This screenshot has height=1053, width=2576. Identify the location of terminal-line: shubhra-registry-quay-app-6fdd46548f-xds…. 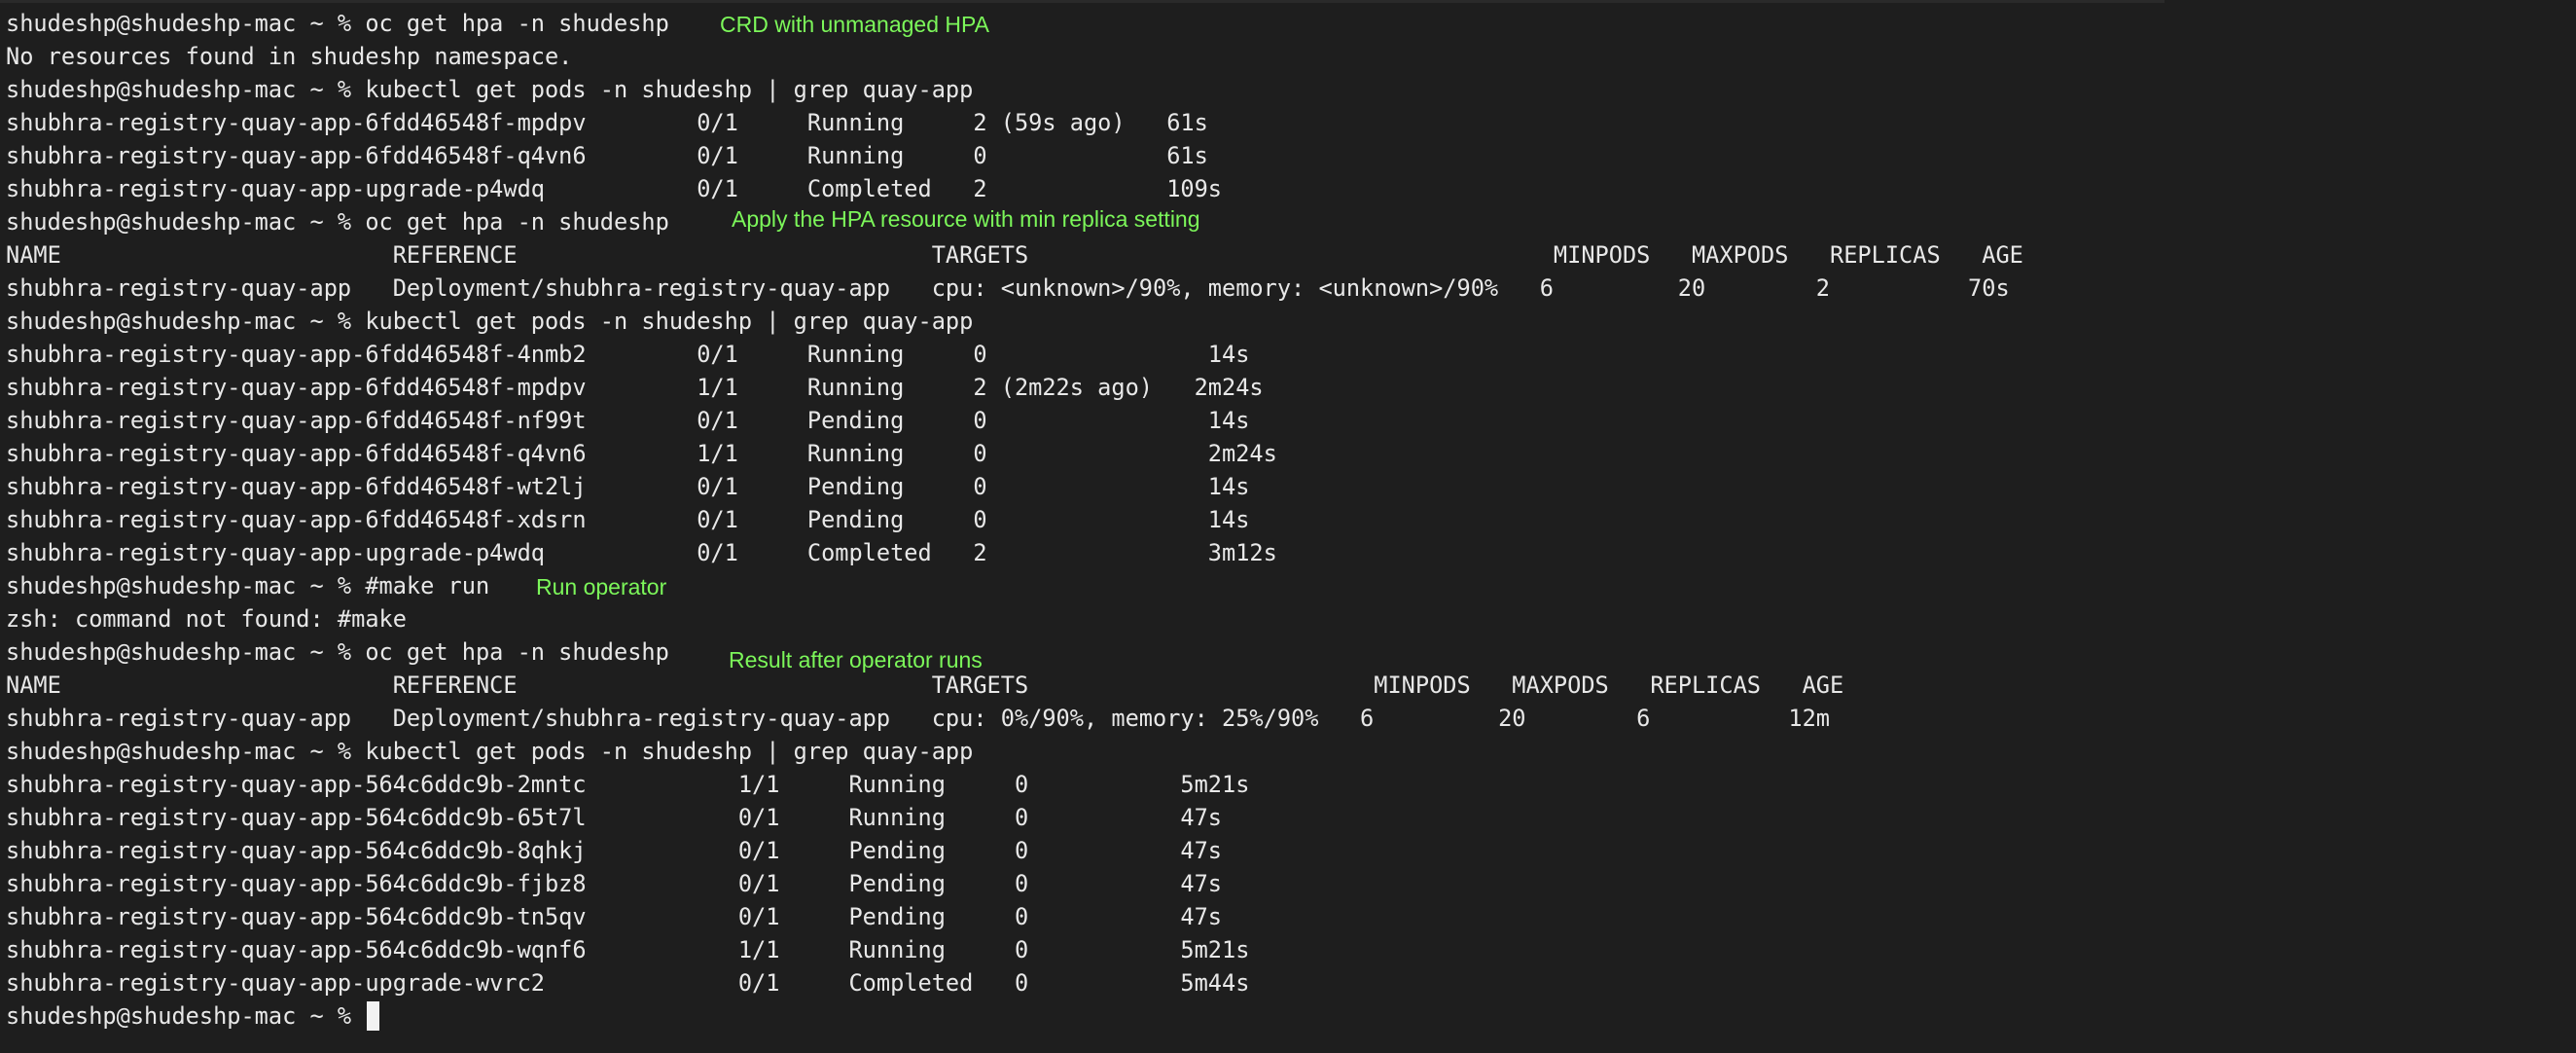
(628, 519).